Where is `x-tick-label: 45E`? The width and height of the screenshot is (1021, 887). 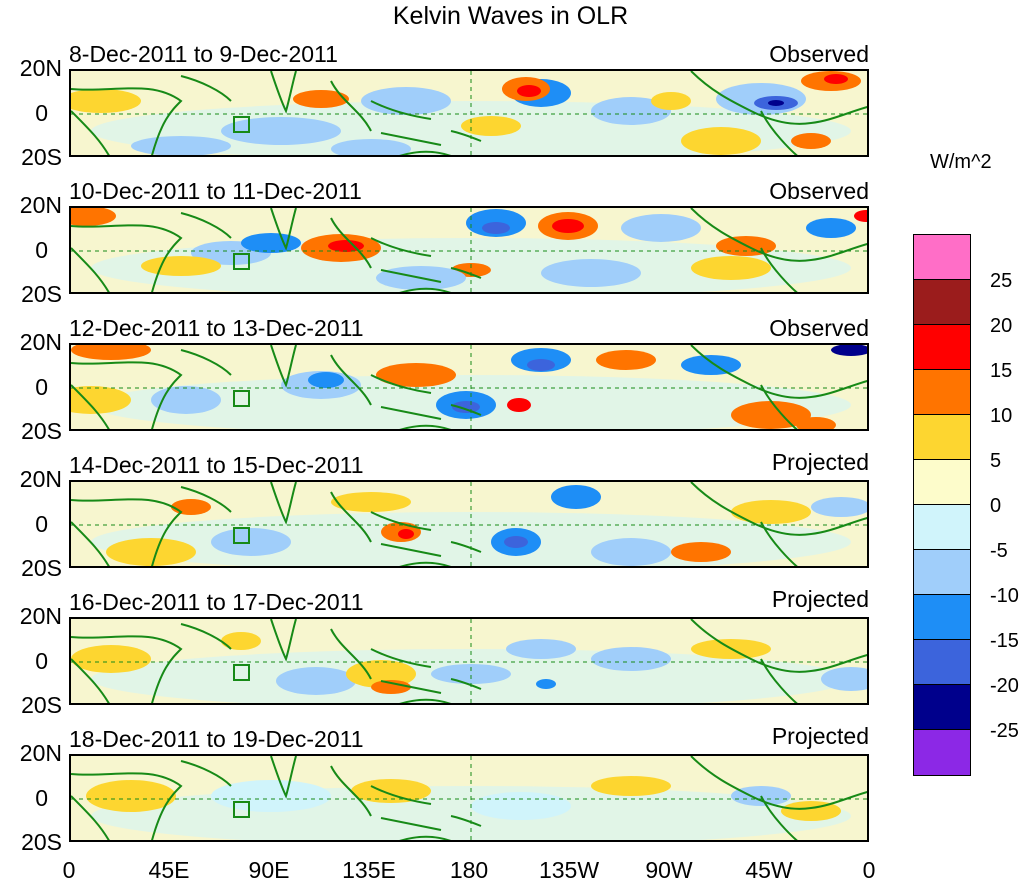 x-tick-label: 45E is located at coordinates (169, 870).